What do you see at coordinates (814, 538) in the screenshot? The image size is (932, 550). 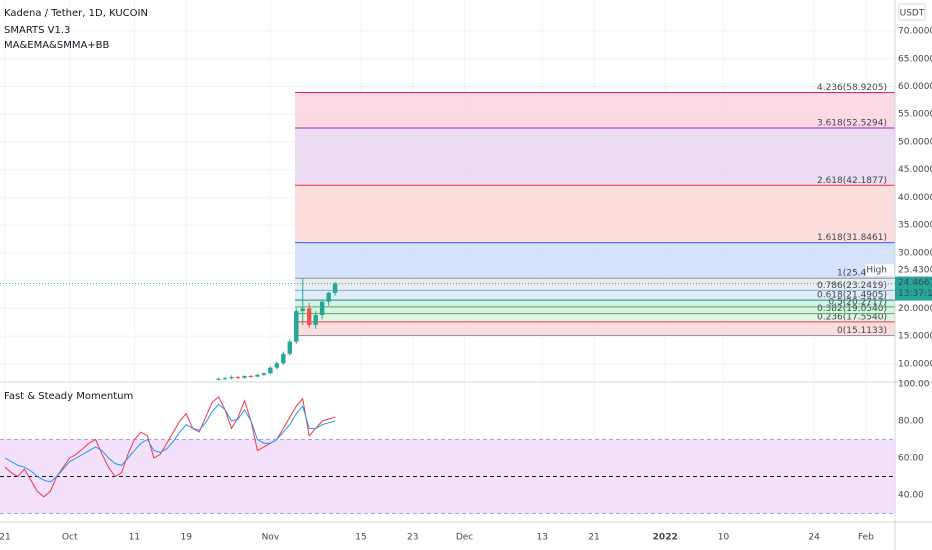 I see `x-tick-label: 24` at bounding box center [814, 538].